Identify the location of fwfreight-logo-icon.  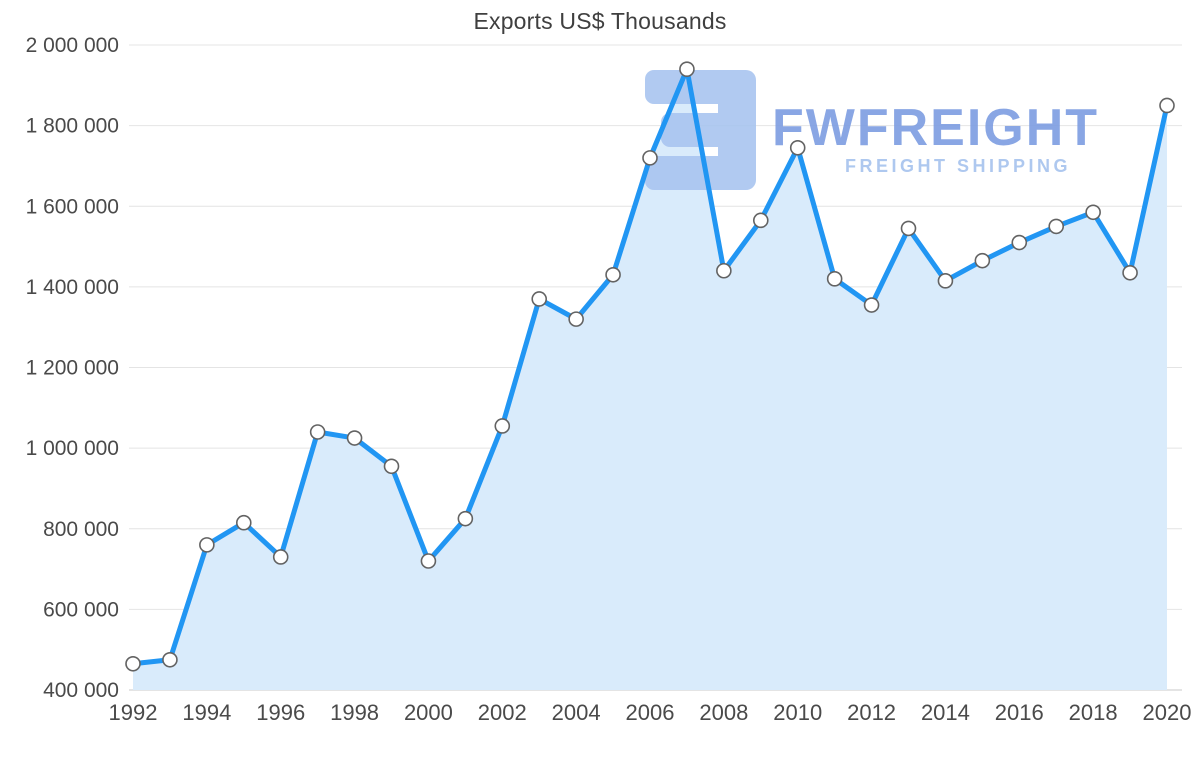
(700, 130).